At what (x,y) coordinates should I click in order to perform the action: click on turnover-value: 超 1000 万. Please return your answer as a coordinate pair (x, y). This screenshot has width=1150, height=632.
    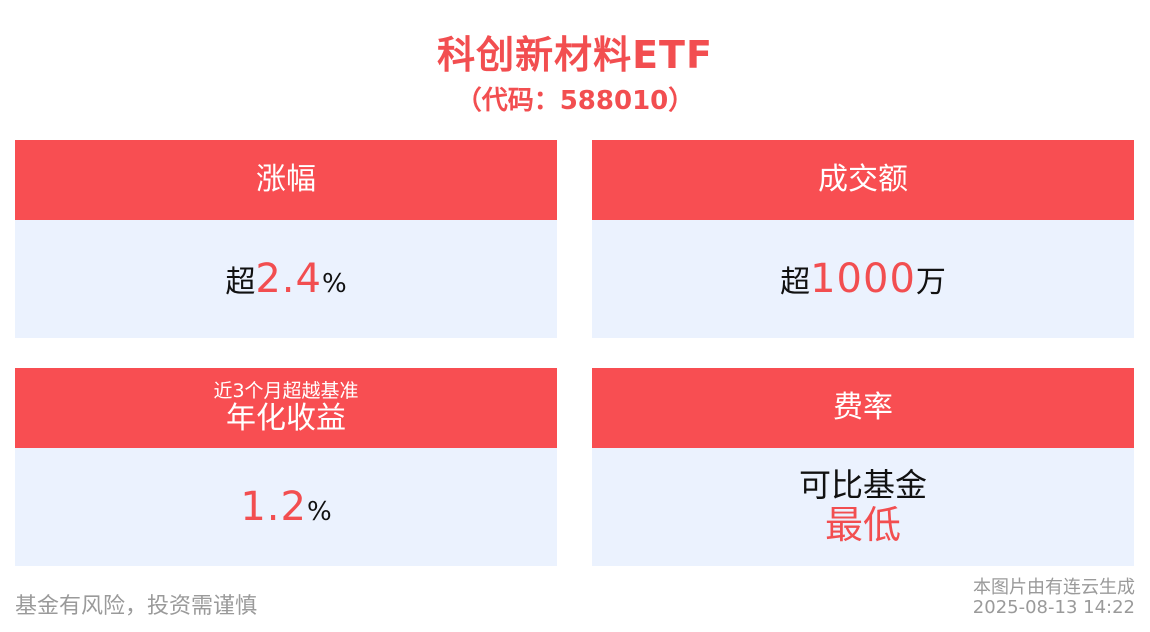
    Looking at the image, I should click on (863, 279).